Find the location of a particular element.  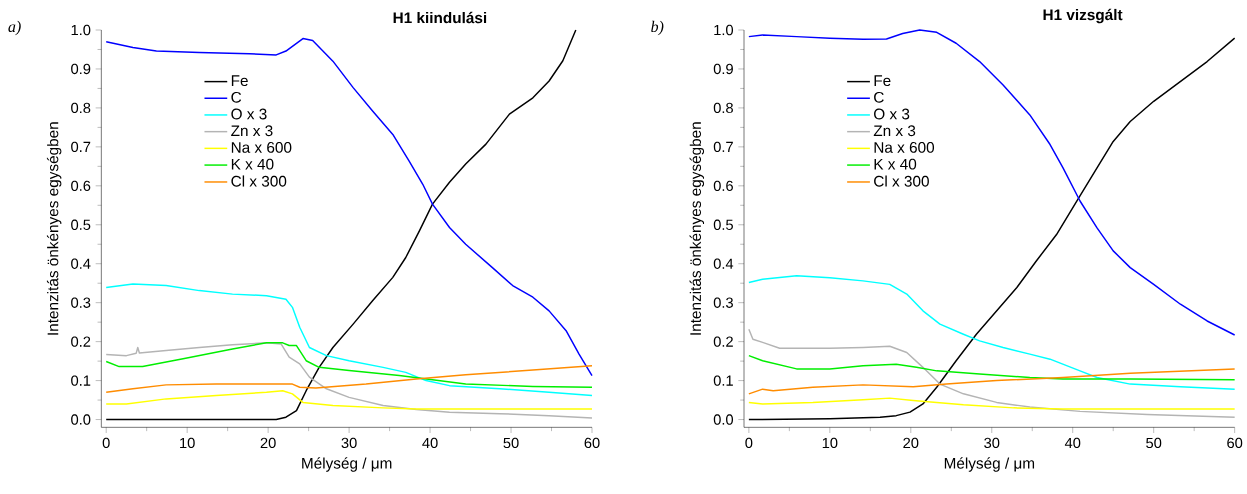

text: b) is located at coordinates (657, 28).